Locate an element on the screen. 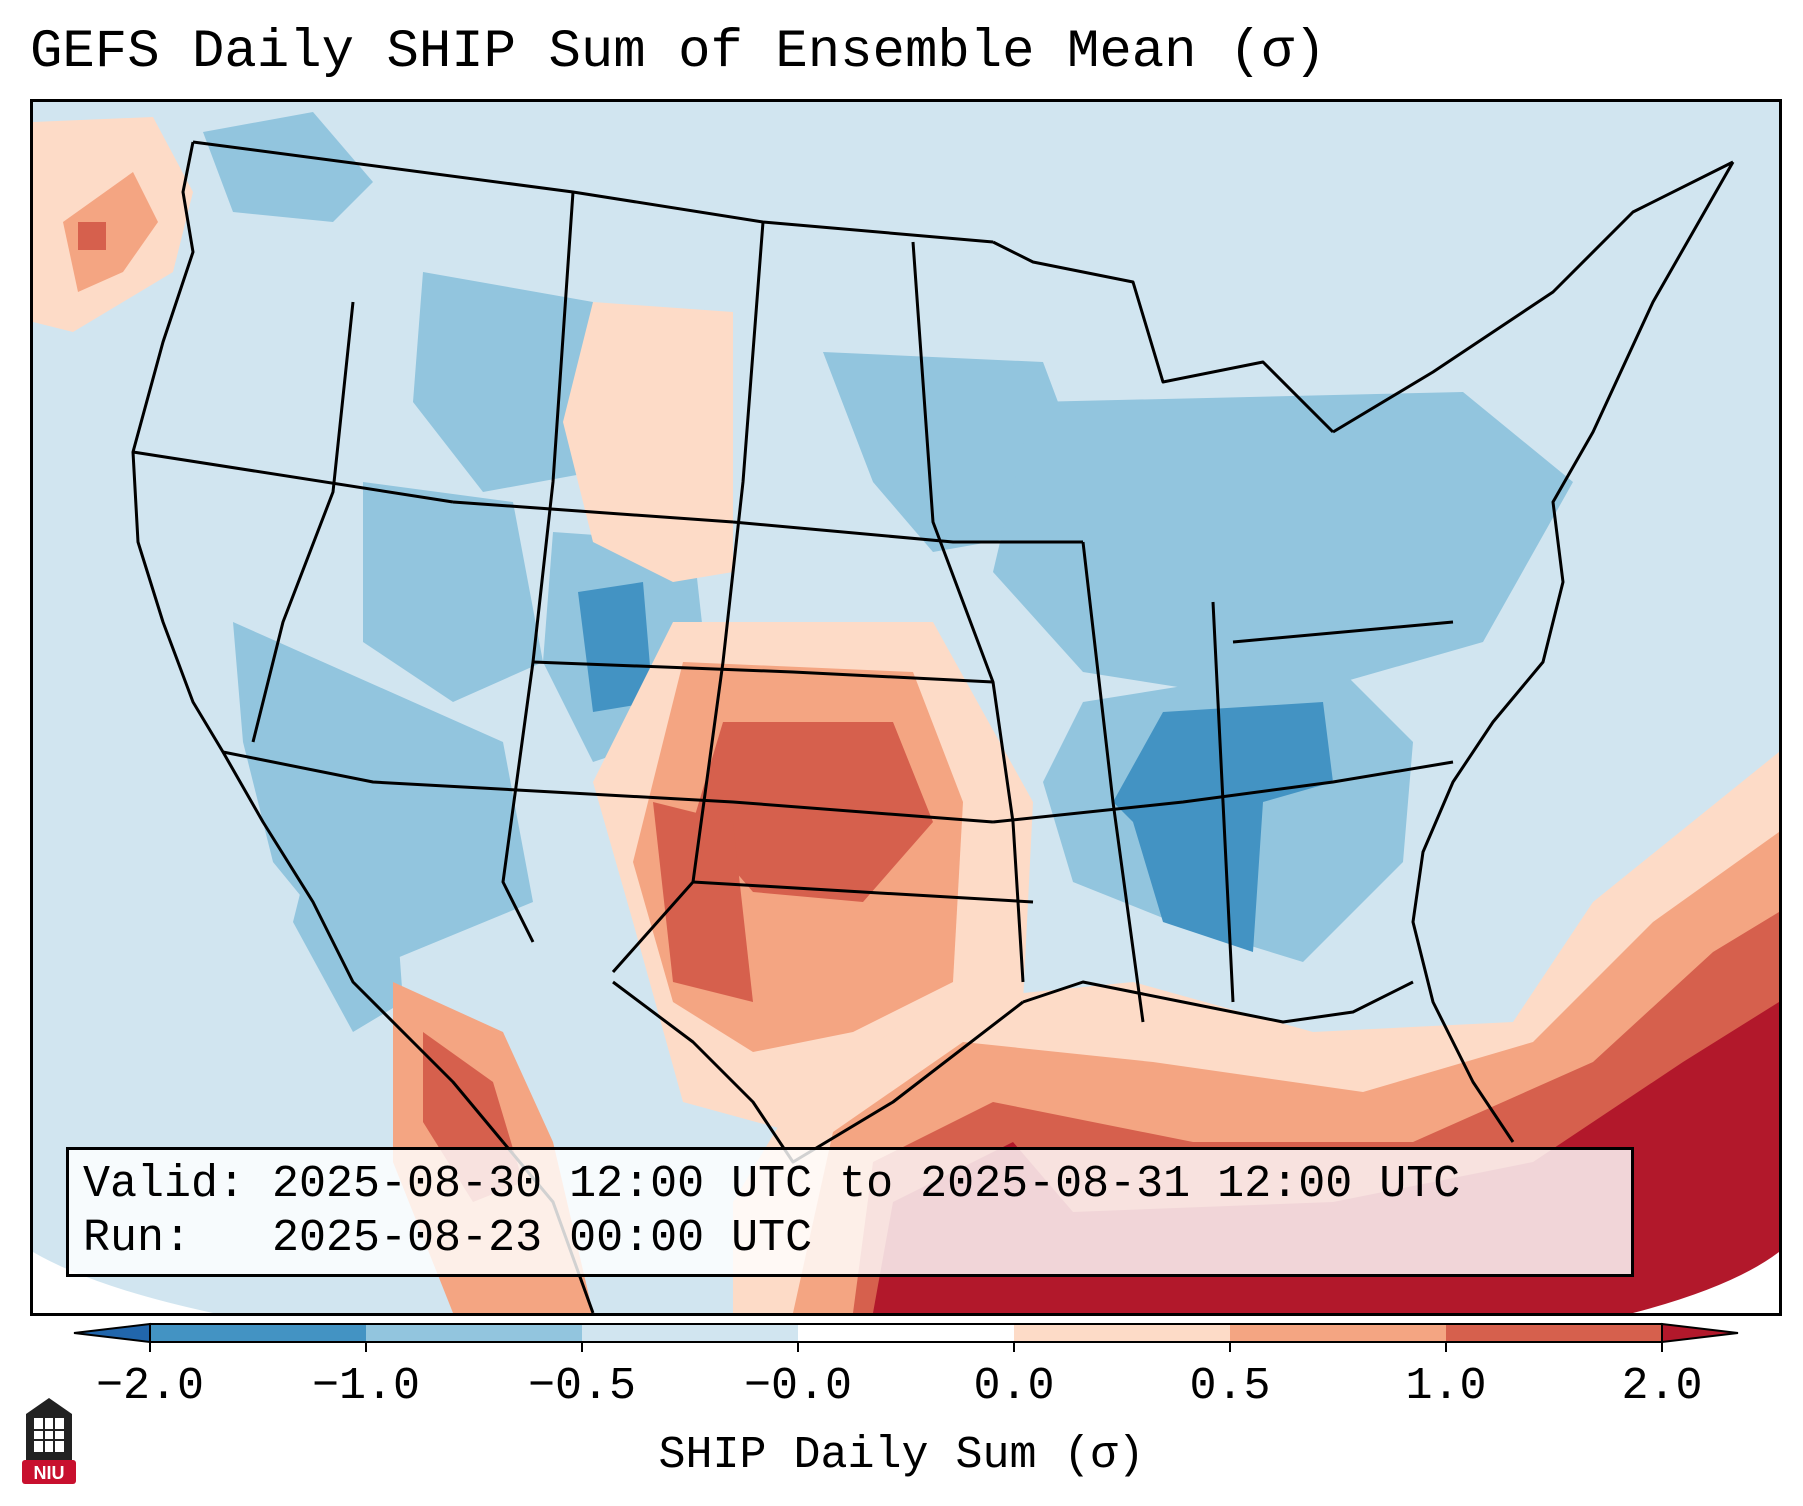 This screenshot has height=1506, width=1803. anomaly-region-baja-negative is located at coordinates (348, 937).